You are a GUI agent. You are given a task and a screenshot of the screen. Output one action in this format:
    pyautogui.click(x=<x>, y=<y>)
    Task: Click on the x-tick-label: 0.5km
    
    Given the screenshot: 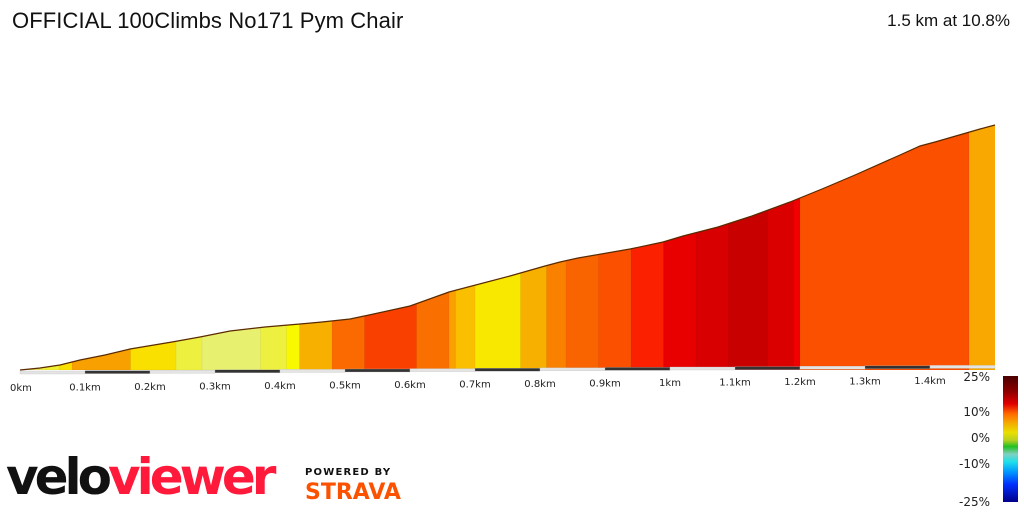 What is the action you would take?
    pyautogui.click(x=344, y=386)
    